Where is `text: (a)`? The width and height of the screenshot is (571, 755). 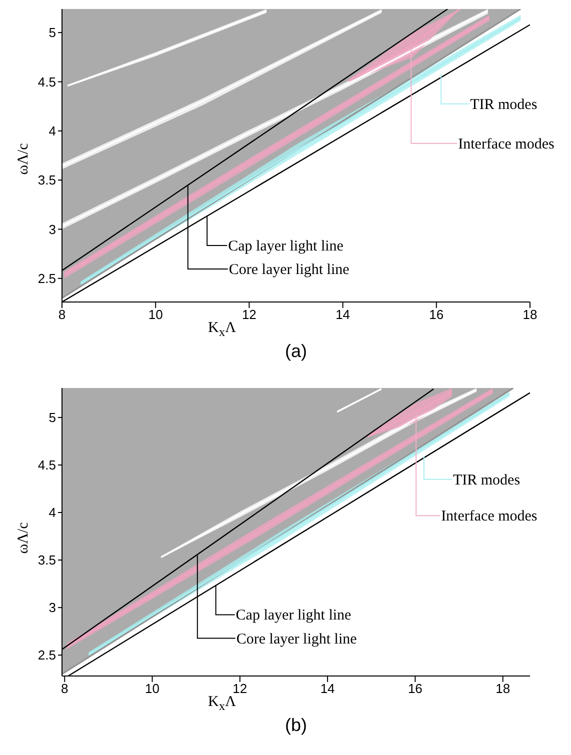 text: (a) is located at coordinates (296, 351).